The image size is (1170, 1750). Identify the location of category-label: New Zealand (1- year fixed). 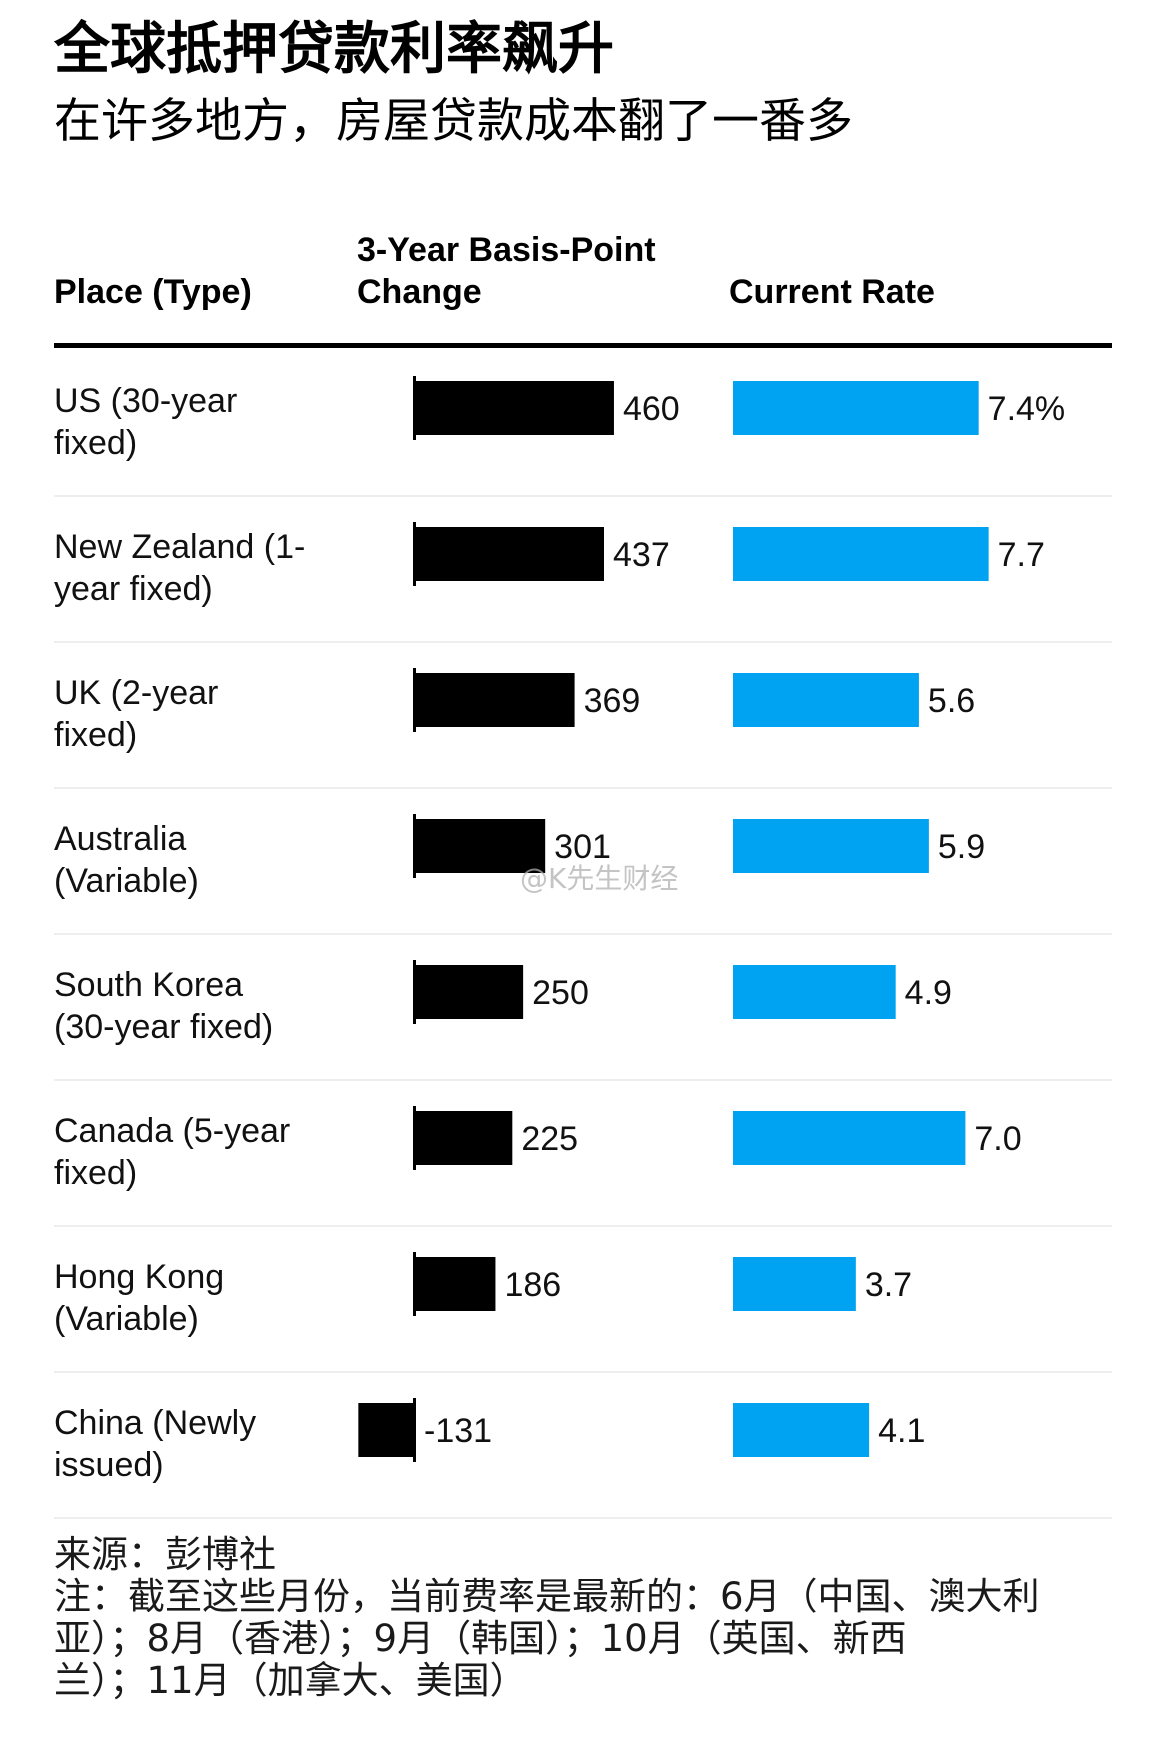
(179, 568).